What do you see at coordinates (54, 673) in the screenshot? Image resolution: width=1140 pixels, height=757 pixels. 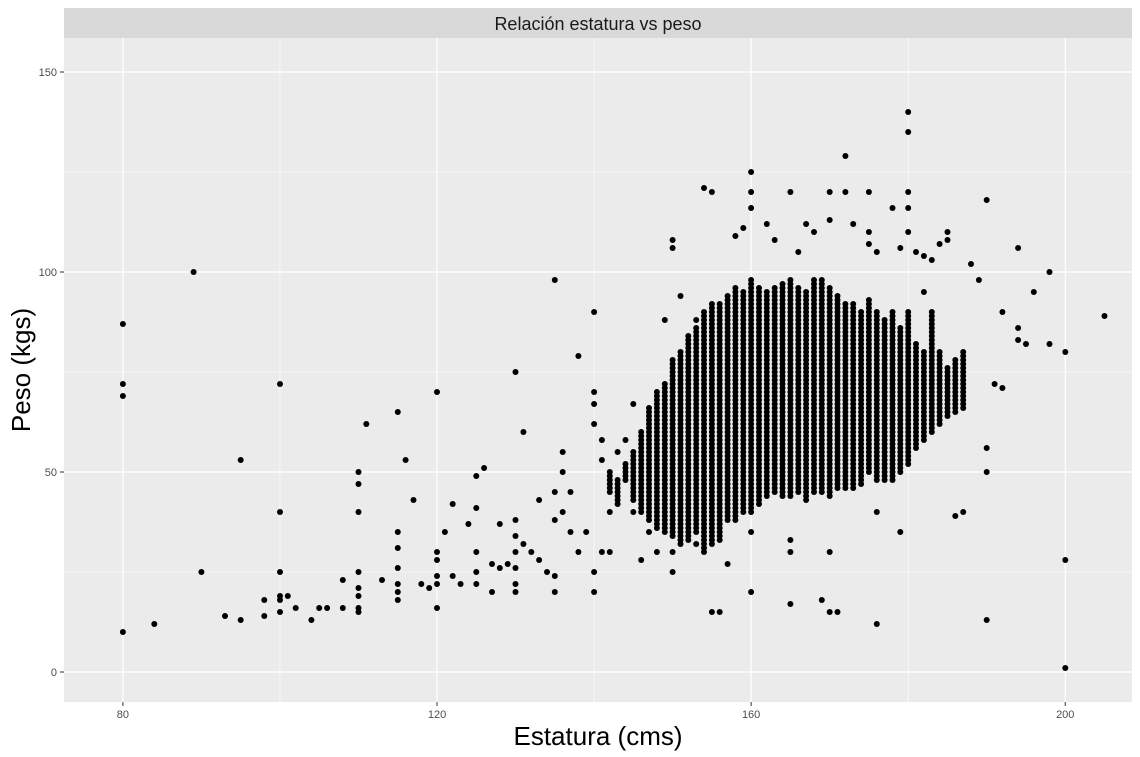 I see `y-tick-label: 0` at bounding box center [54, 673].